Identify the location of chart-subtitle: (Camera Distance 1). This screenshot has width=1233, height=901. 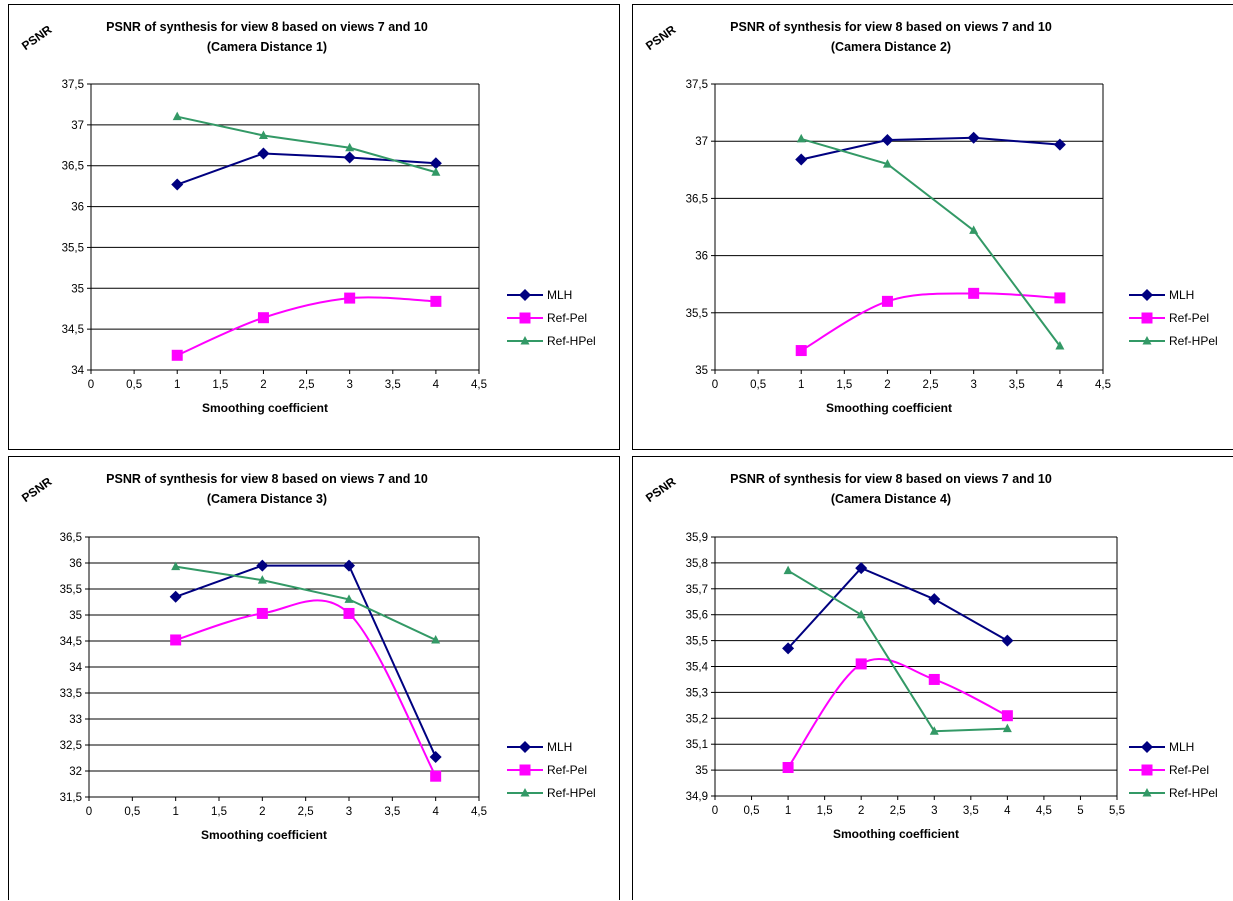
(267, 47).